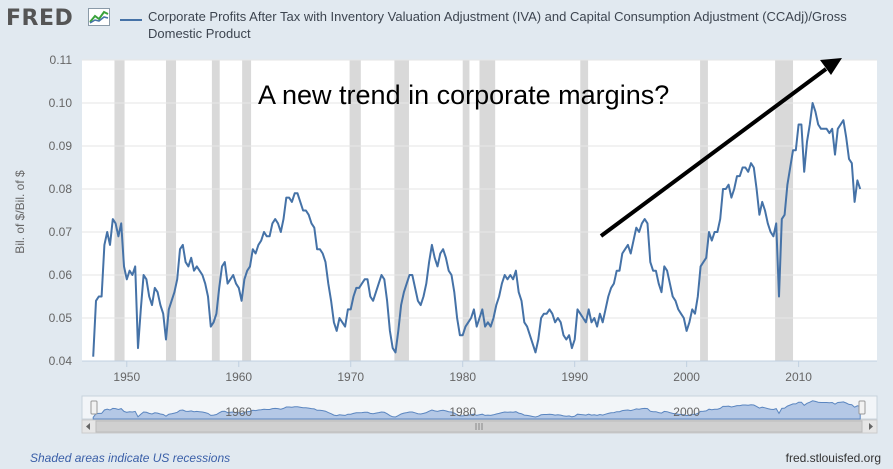 The image size is (893, 469). What do you see at coordinates (686, 412) in the screenshot?
I see `navigator-tick-label: 2000` at bounding box center [686, 412].